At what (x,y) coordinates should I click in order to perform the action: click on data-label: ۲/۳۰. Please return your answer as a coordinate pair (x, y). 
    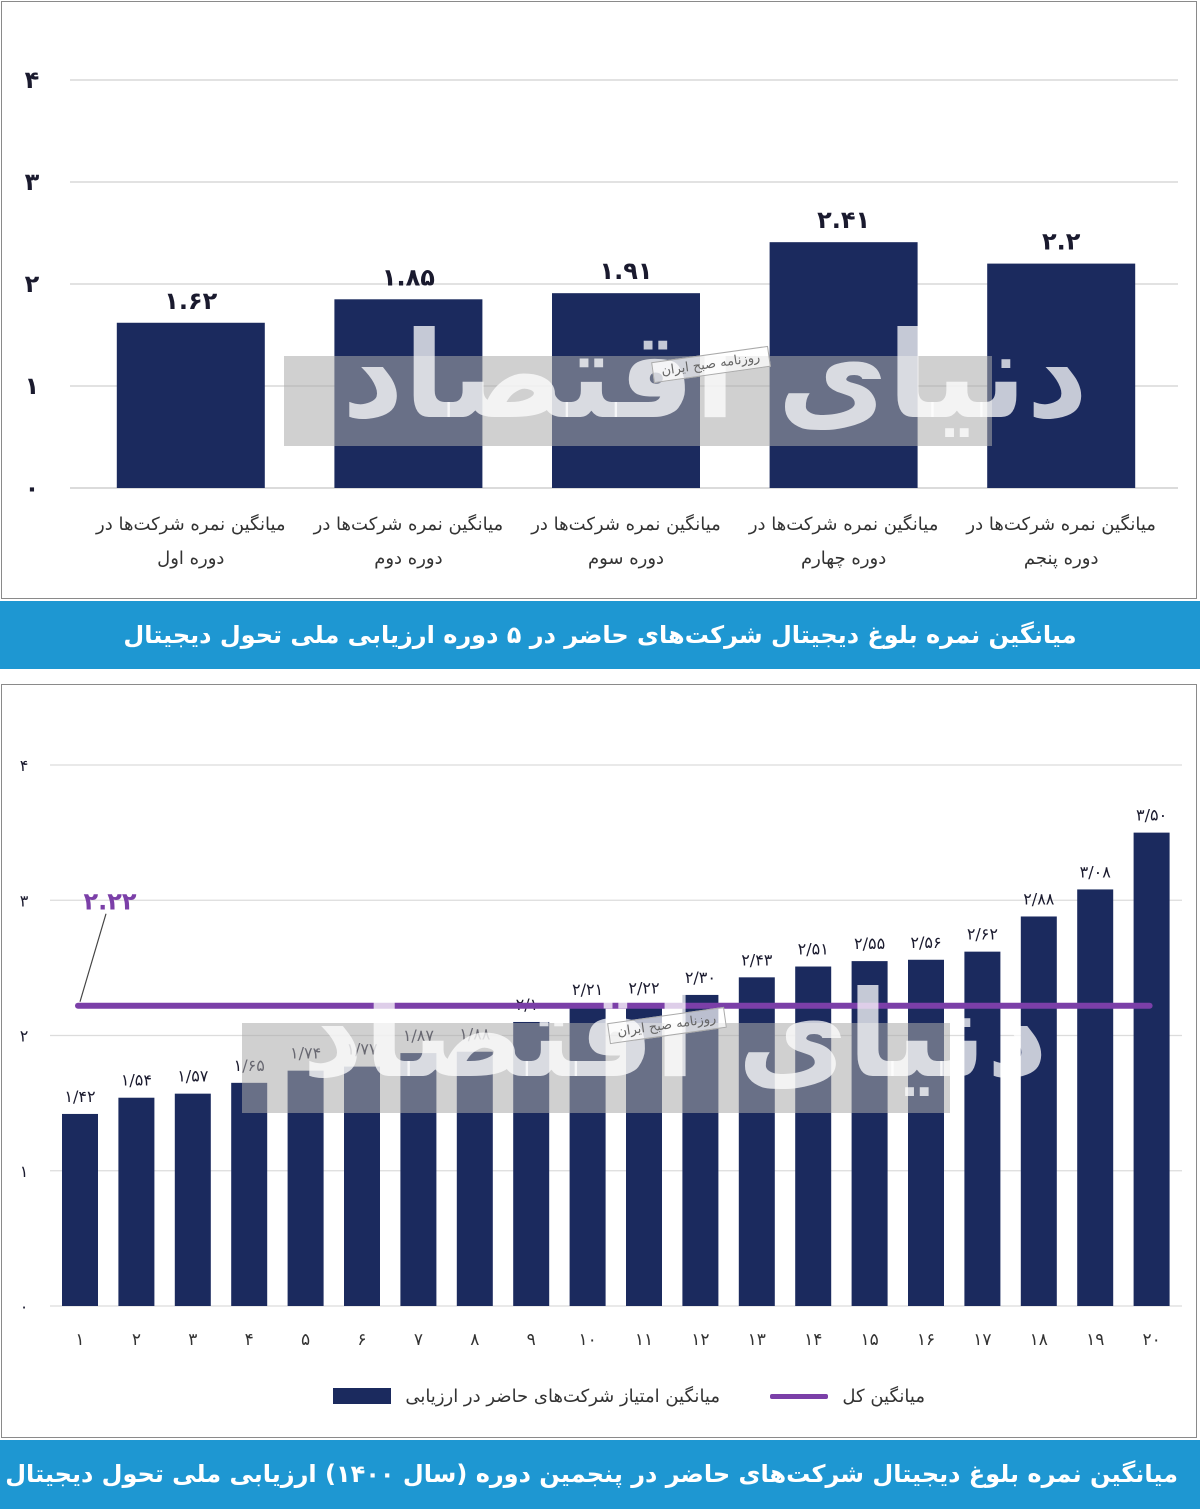
    Looking at the image, I should click on (700, 977).